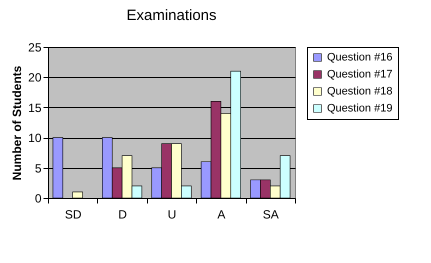 The image size is (431, 263). What do you see at coordinates (35, 107) in the screenshot?
I see `y-tick-label: 15` at bounding box center [35, 107].